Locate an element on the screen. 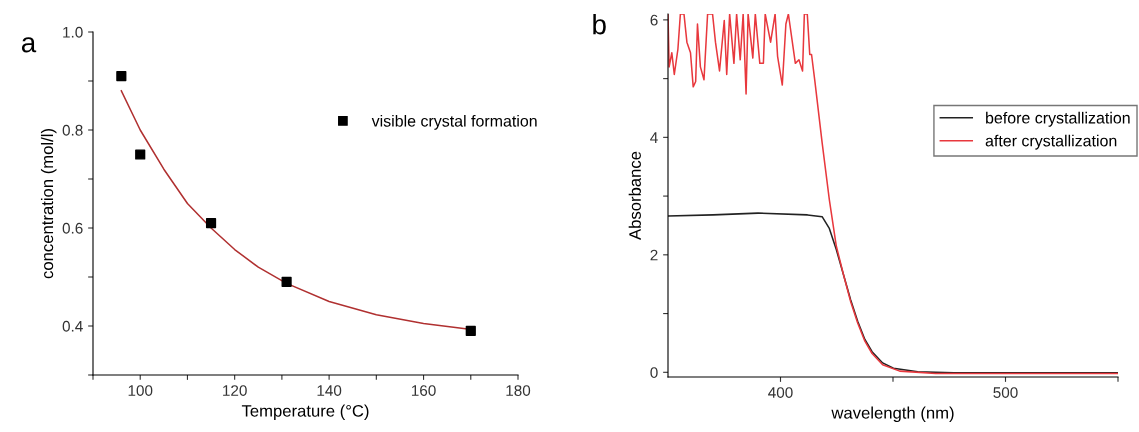 The image size is (1139, 432). x-axis-title: wavelength (nm) is located at coordinates (892, 414).